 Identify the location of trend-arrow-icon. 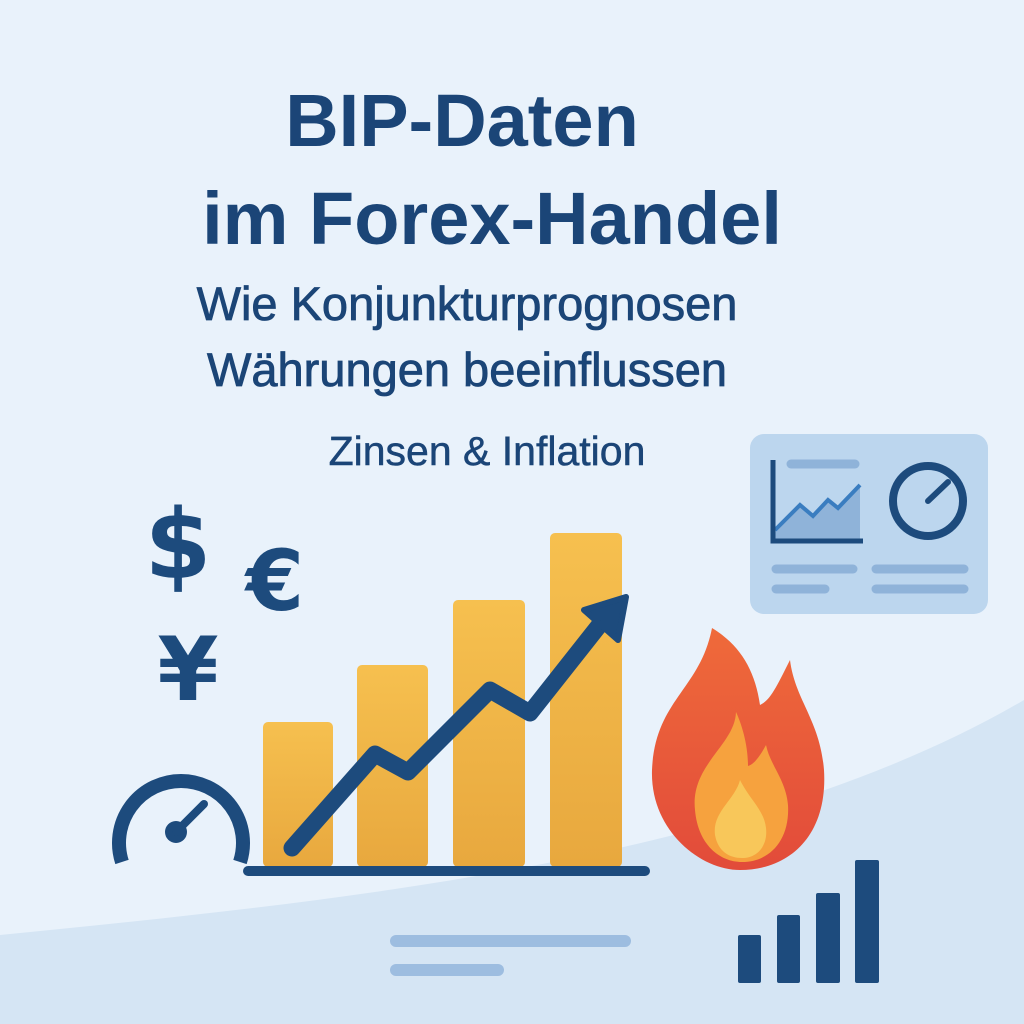
(456, 725).